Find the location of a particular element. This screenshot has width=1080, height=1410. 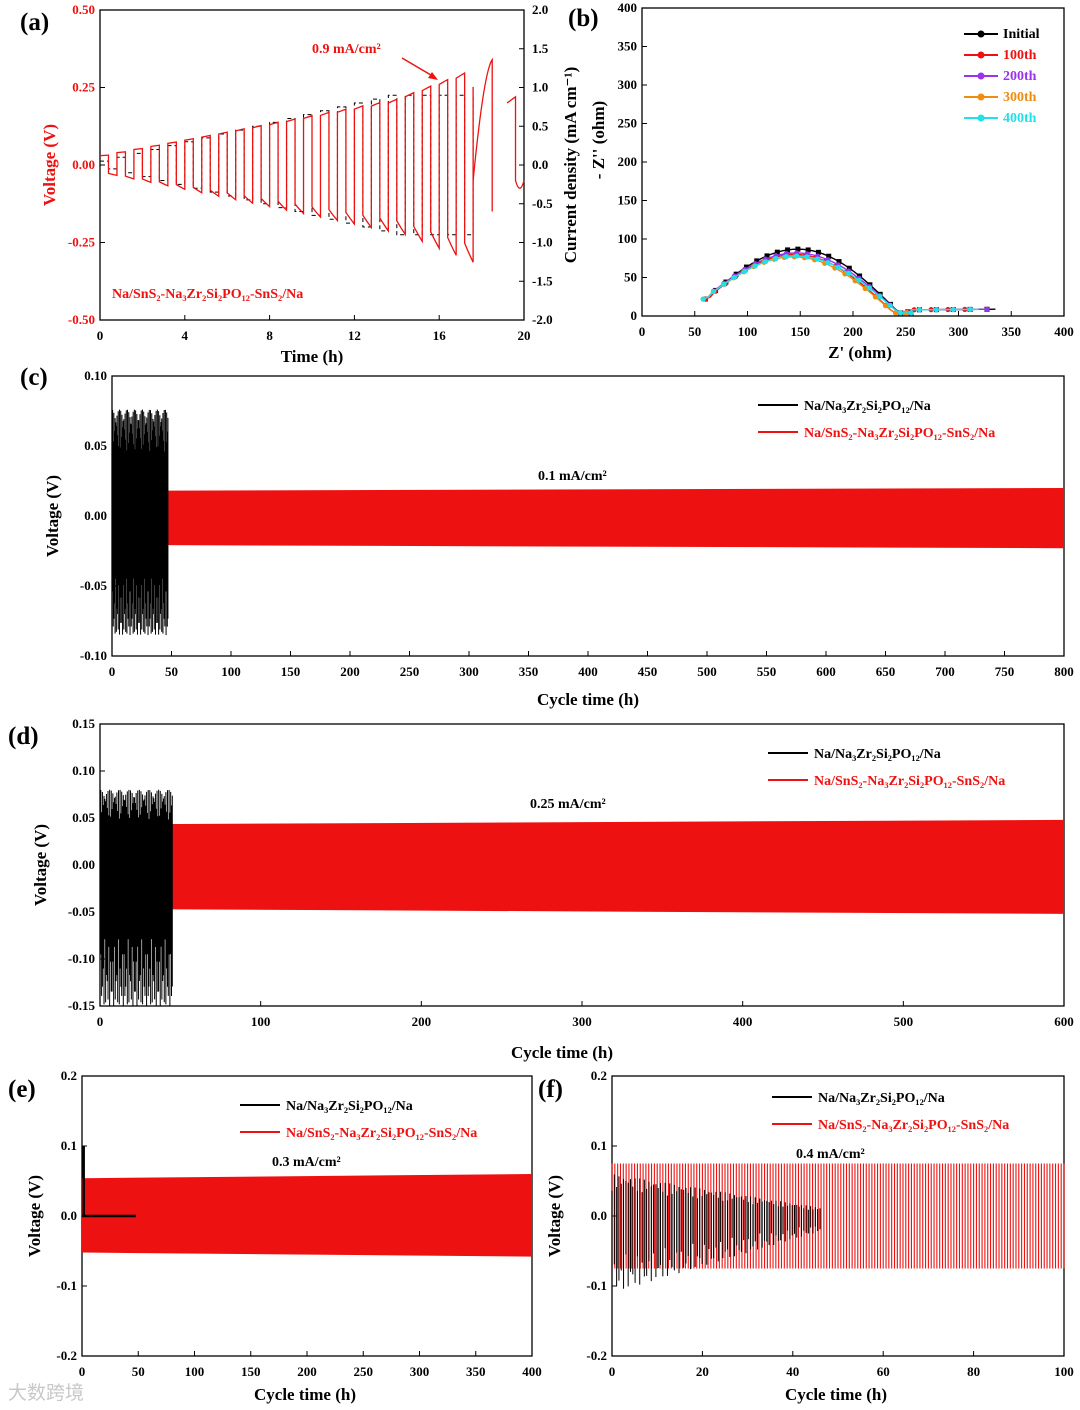

panel-d-xtick-label: 500 is located at coordinates (904, 1021).